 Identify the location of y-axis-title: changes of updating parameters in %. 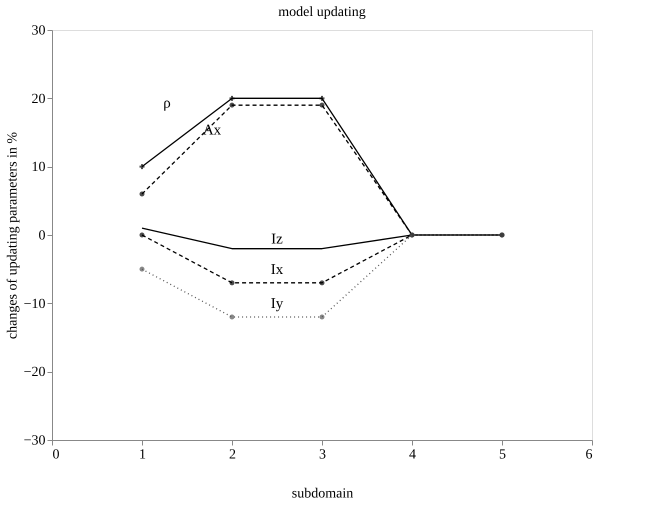
(13, 236).